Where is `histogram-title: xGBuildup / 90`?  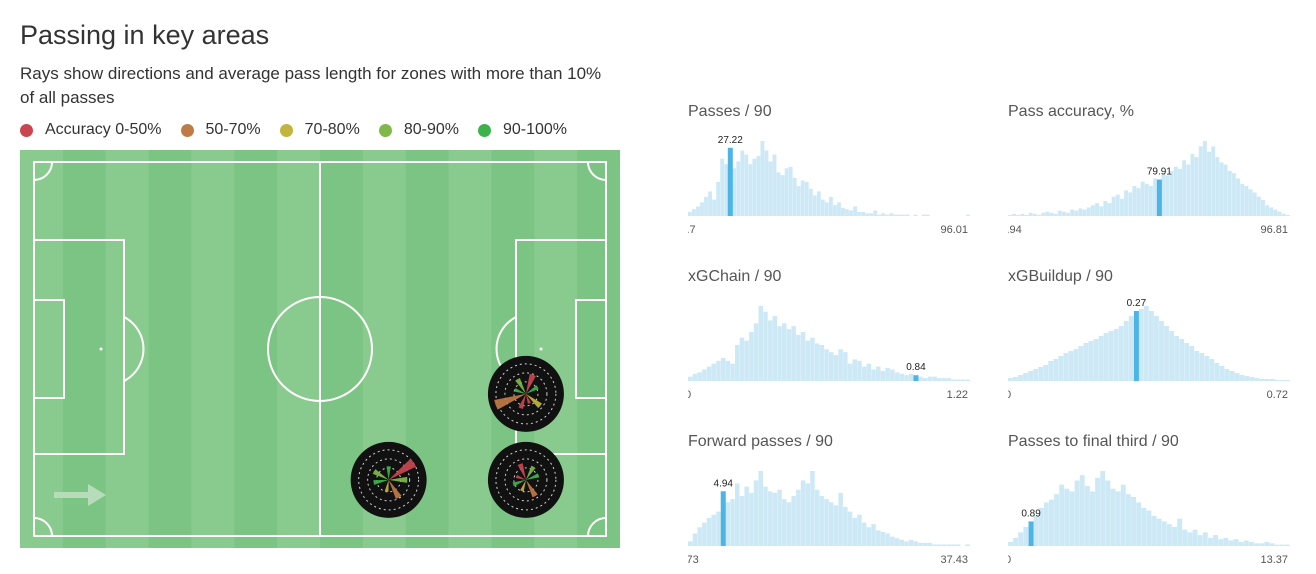
histogram-title: xGBuildup / 90 is located at coordinates (1060, 276).